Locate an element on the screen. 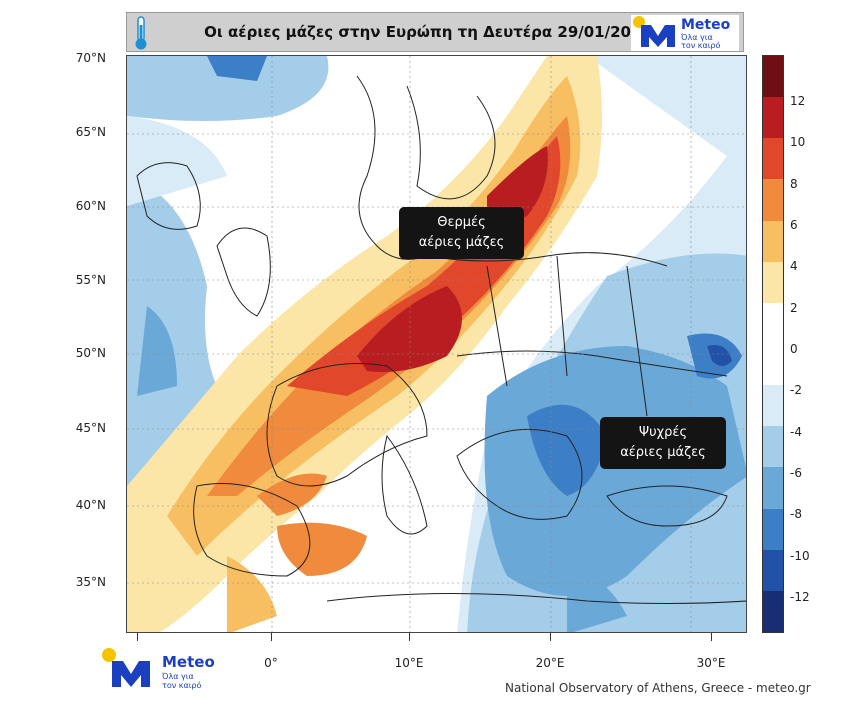 This screenshot has height=719, width=855. meteo-logo: Meteo Όλα για τον καιρό is located at coordinates (685, 33).